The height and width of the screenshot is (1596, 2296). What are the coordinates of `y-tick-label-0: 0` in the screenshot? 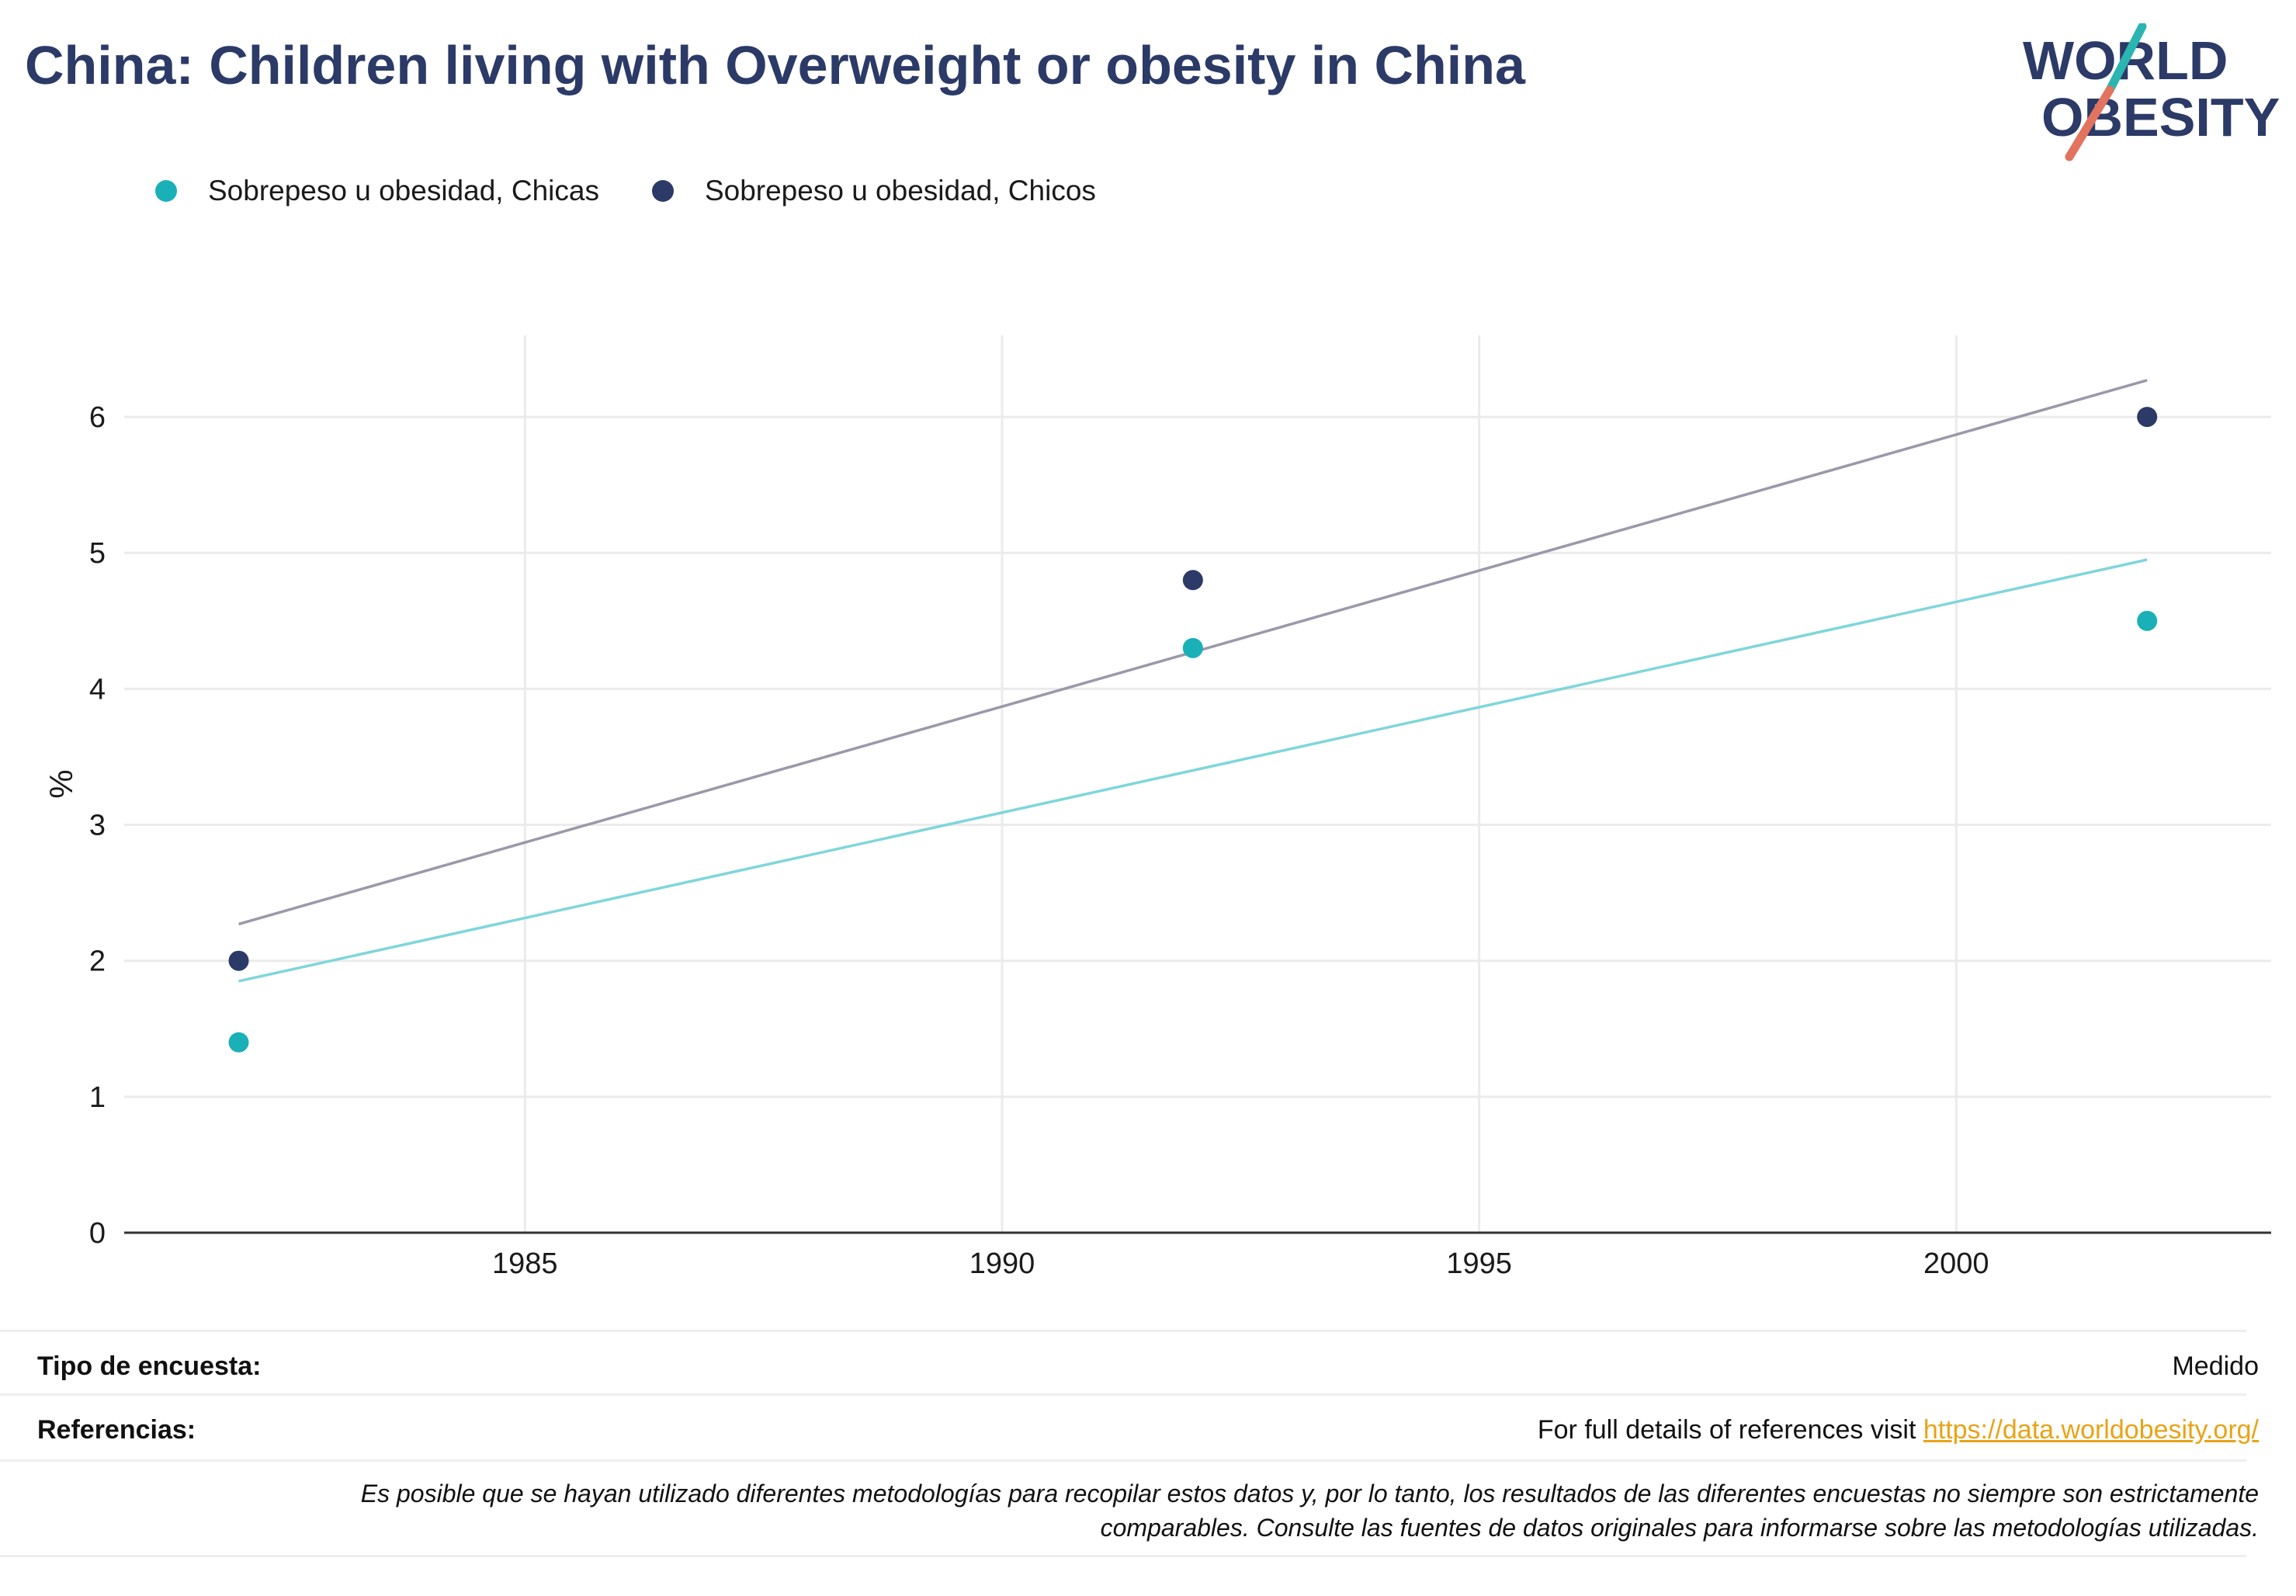 It's located at (97, 1233).